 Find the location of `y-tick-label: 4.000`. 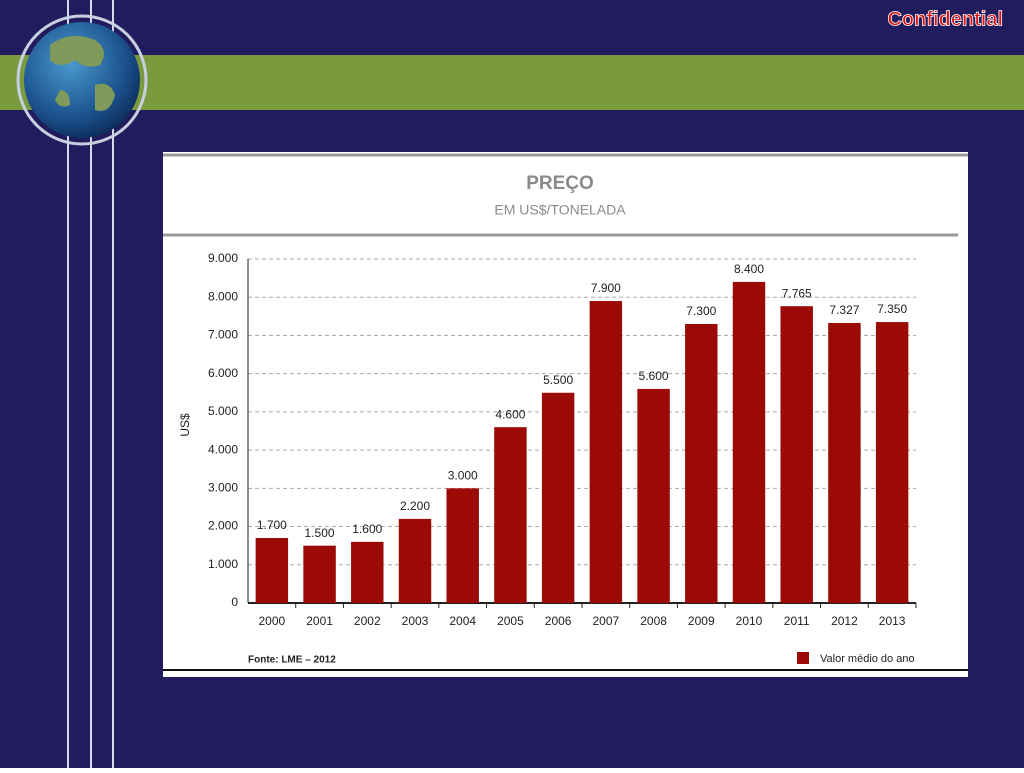

y-tick-label: 4.000 is located at coordinates (223, 449).